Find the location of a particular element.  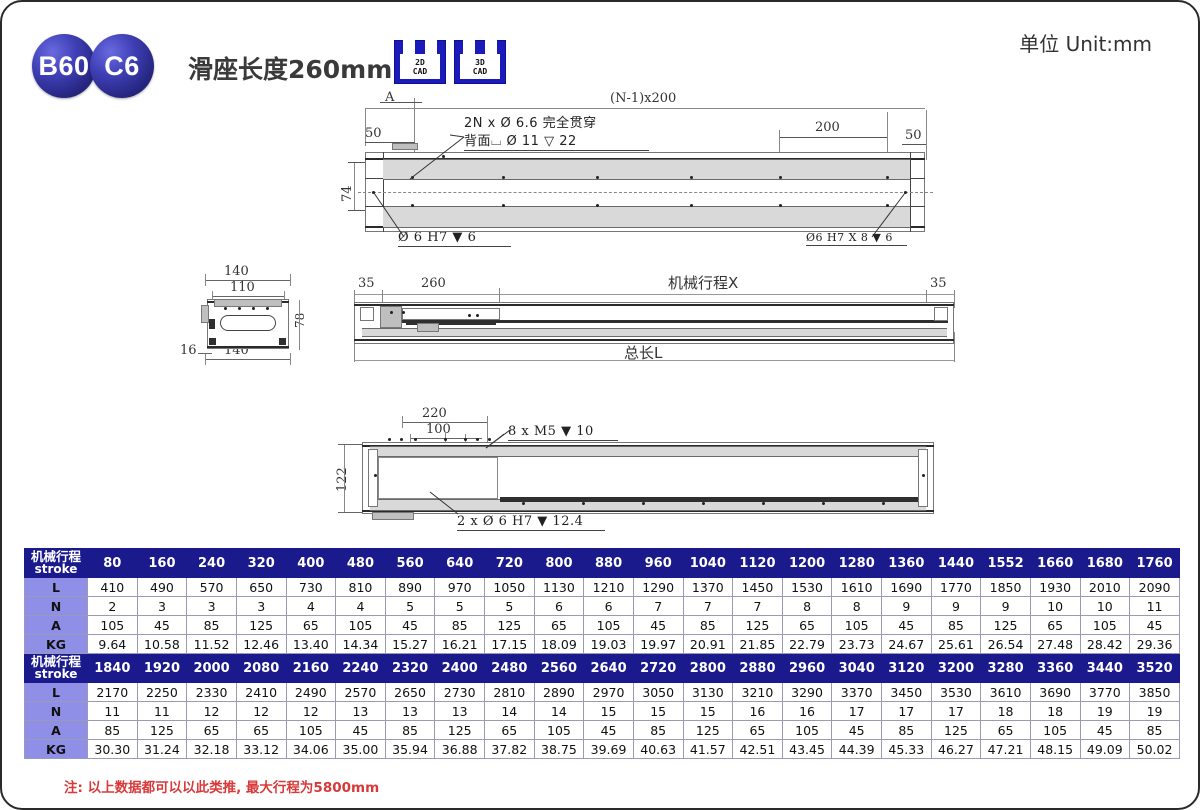

table-cell: 1290 is located at coordinates (658, 587).